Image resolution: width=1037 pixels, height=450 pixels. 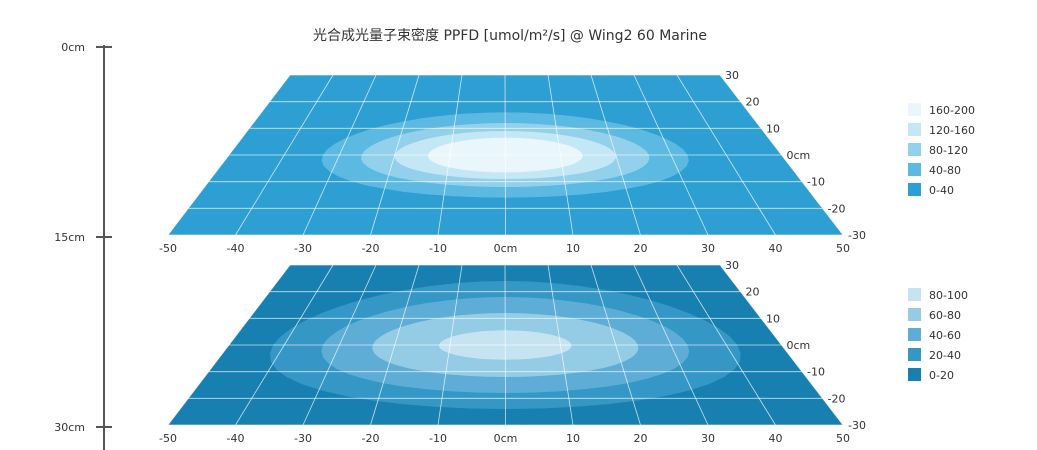 I want to click on legend-label: 80-100, so click(x=948, y=295).